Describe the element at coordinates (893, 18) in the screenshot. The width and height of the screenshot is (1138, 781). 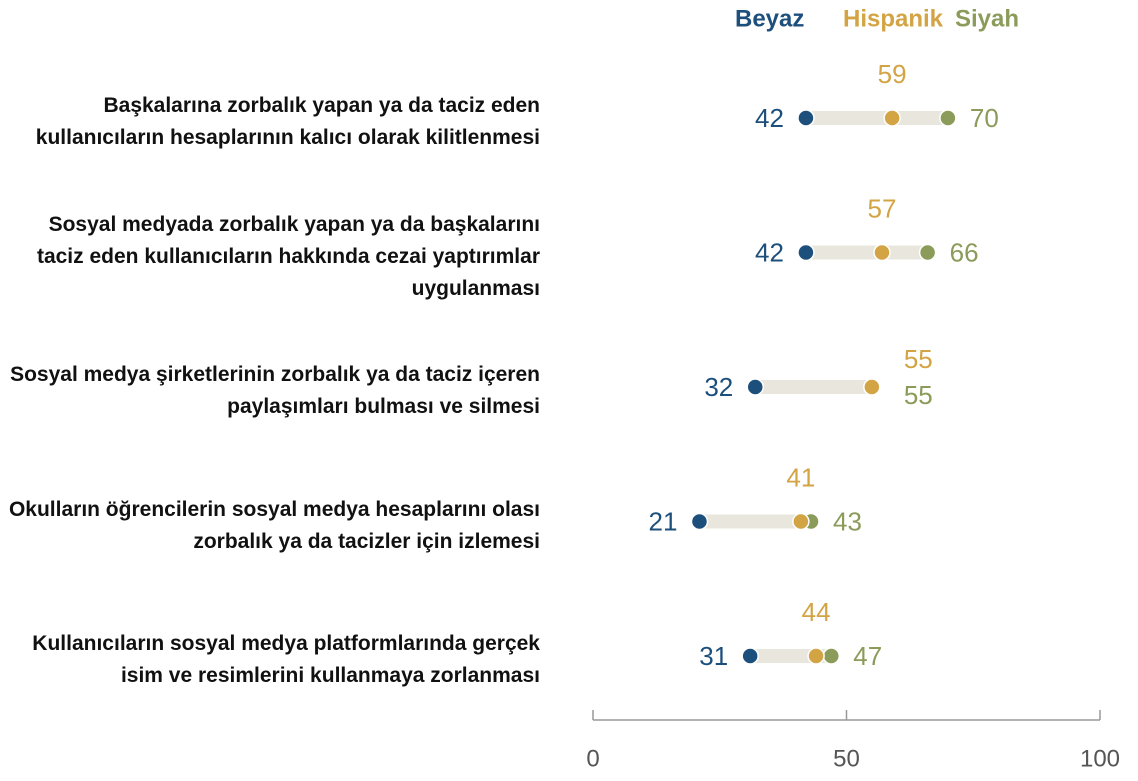
I see `legend-label: Hispanik` at that location.